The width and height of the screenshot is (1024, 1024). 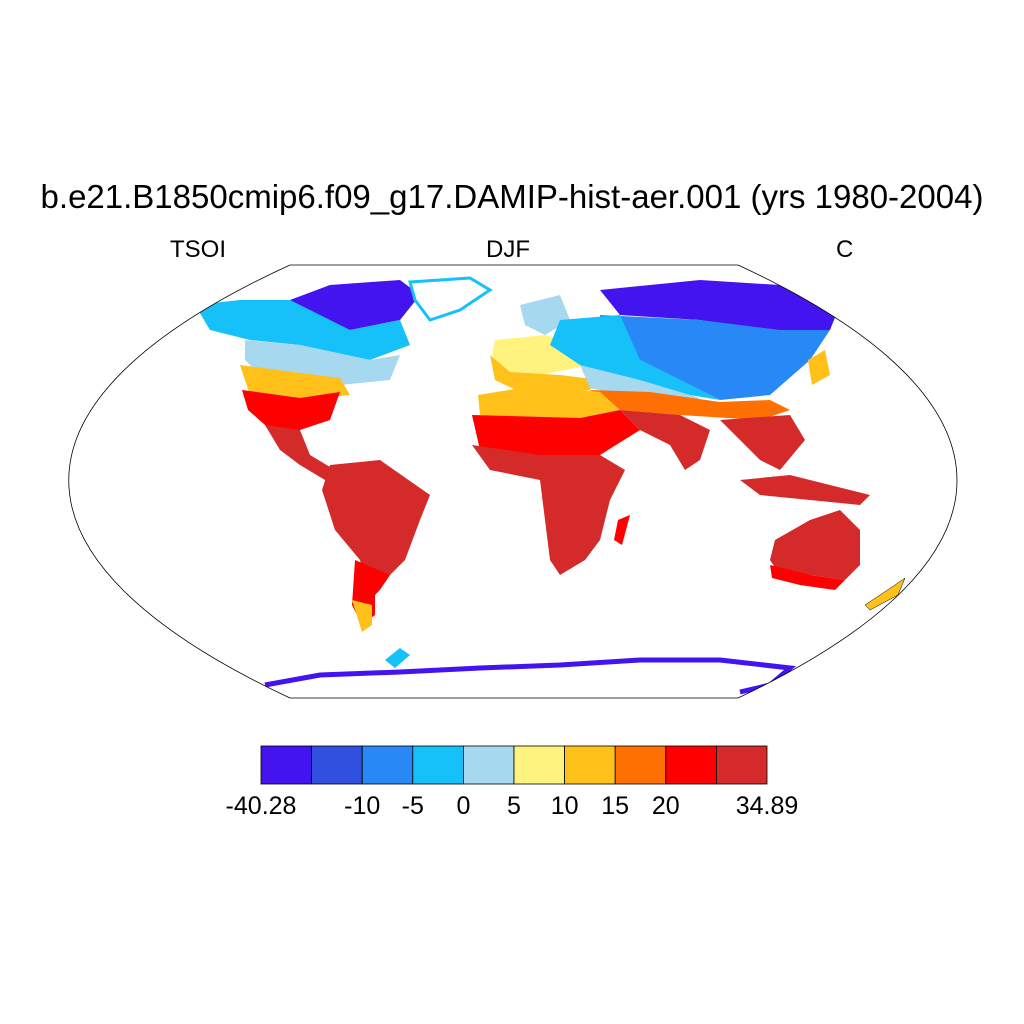 What do you see at coordinates (622, 530) in the screenshot?
I see `madagascar` at bounding box center [622, 530].